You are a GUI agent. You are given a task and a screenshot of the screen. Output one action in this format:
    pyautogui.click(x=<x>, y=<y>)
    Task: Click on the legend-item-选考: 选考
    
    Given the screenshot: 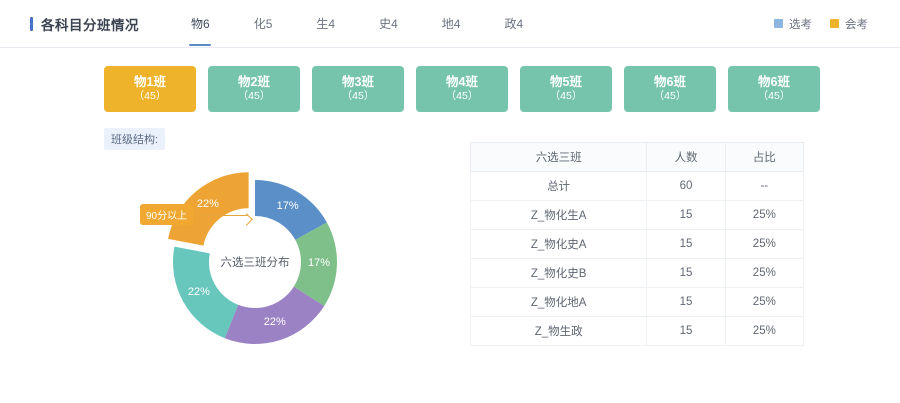 What is the action you would take?
    pyautogui.click(x=793, y=24)
    